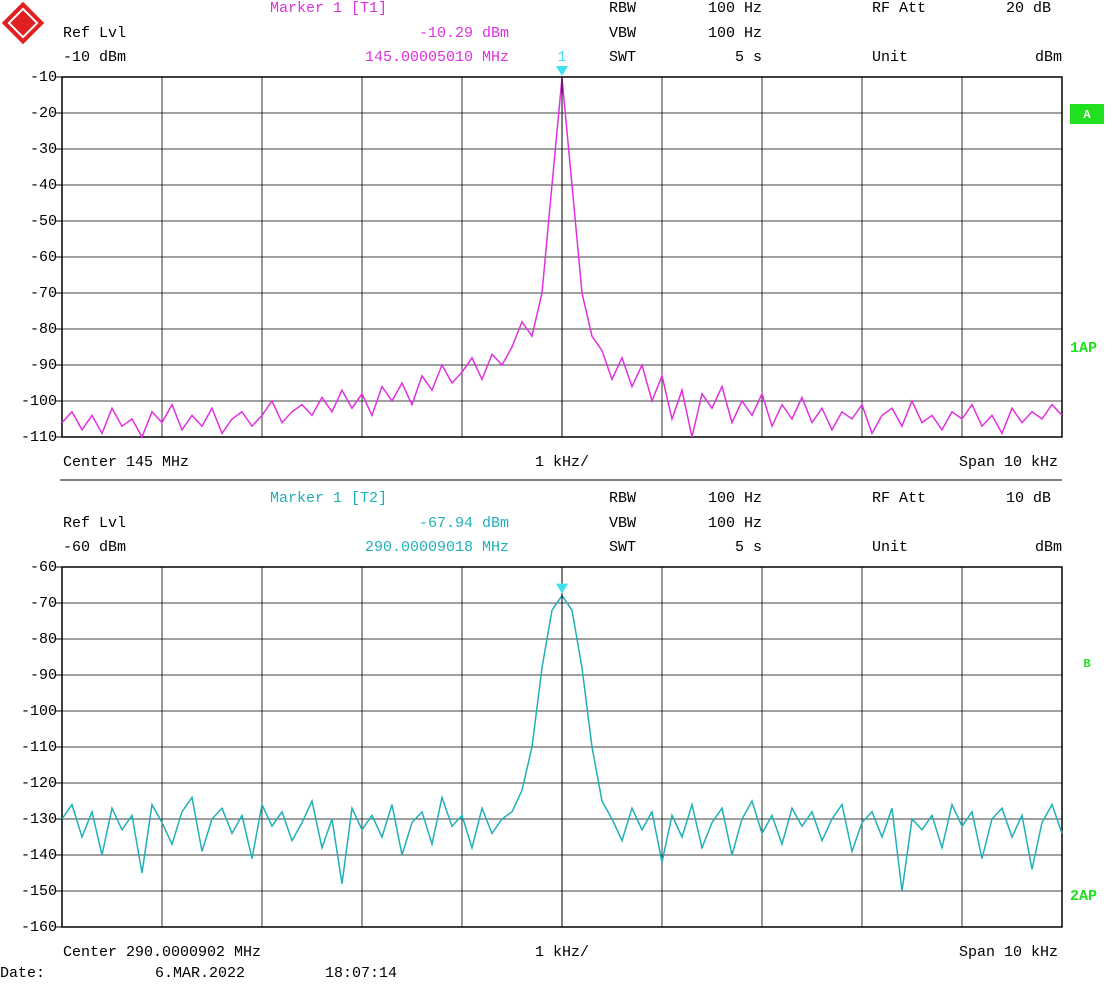  What do you see at coordinates (39, 927) in the screenshot?
I see `y-tick-label: -160` at bounding box center [39, 927].